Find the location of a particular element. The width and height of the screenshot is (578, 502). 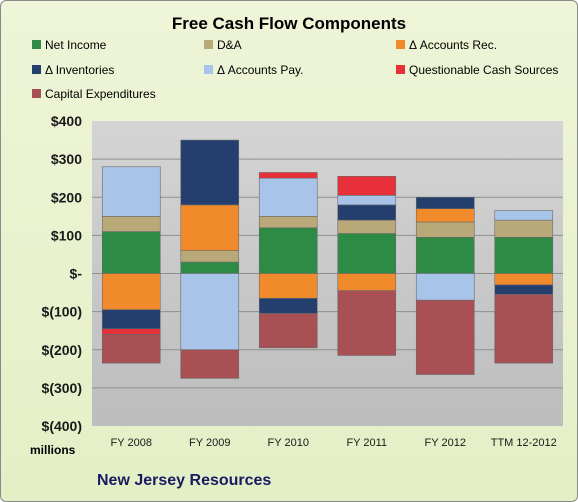

legend-item: Δ Accounts Pay. is located at coordinates (254, 70).